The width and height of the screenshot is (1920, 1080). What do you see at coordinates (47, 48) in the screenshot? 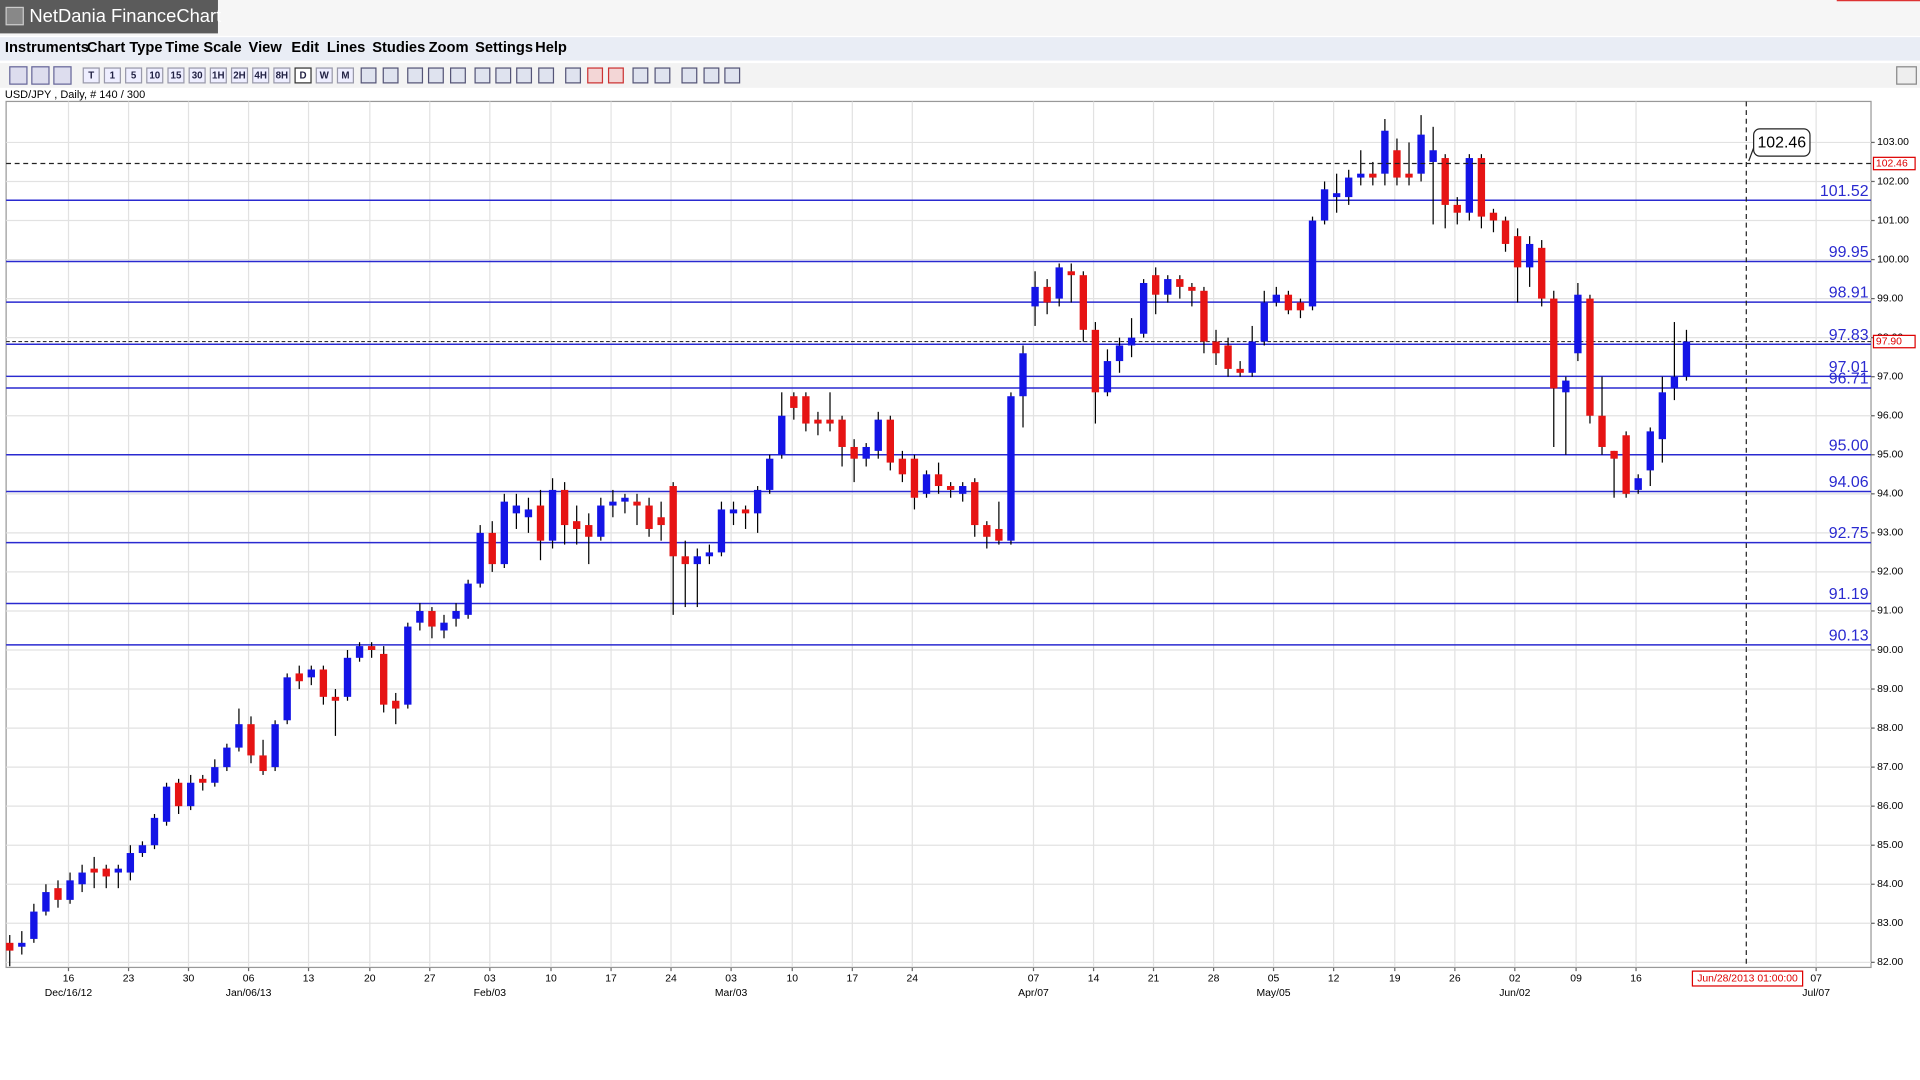
I see `menu-item: Instruments` at bounding box center [47, 48].